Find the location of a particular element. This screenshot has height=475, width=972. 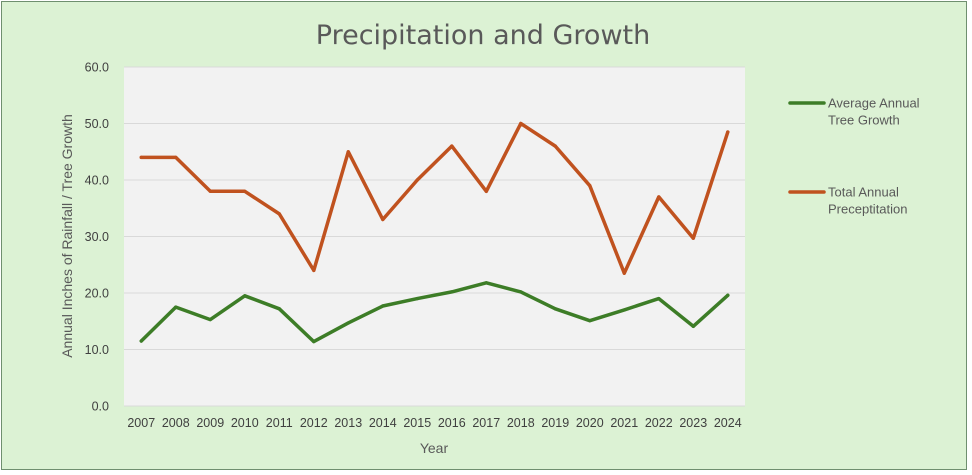

x-axis-title: Year is located at coordinates (434, 448).